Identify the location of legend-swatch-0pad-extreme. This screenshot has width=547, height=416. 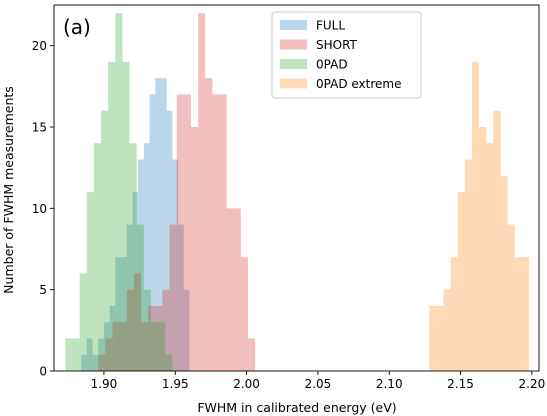
(293, 83).